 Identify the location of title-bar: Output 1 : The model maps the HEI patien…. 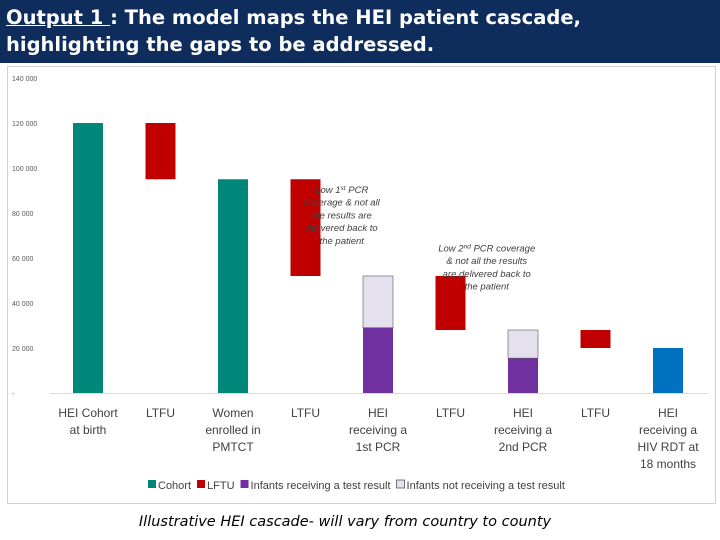
(360, 31).